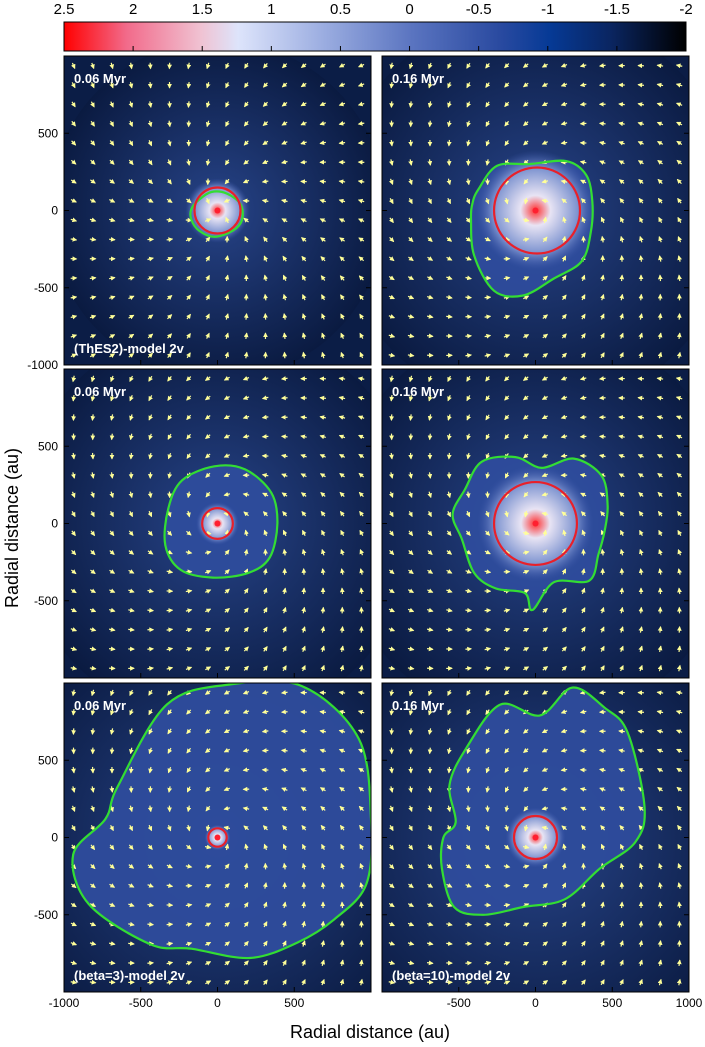  I want to click on x-tick-label: 500, so click(612, 1003).